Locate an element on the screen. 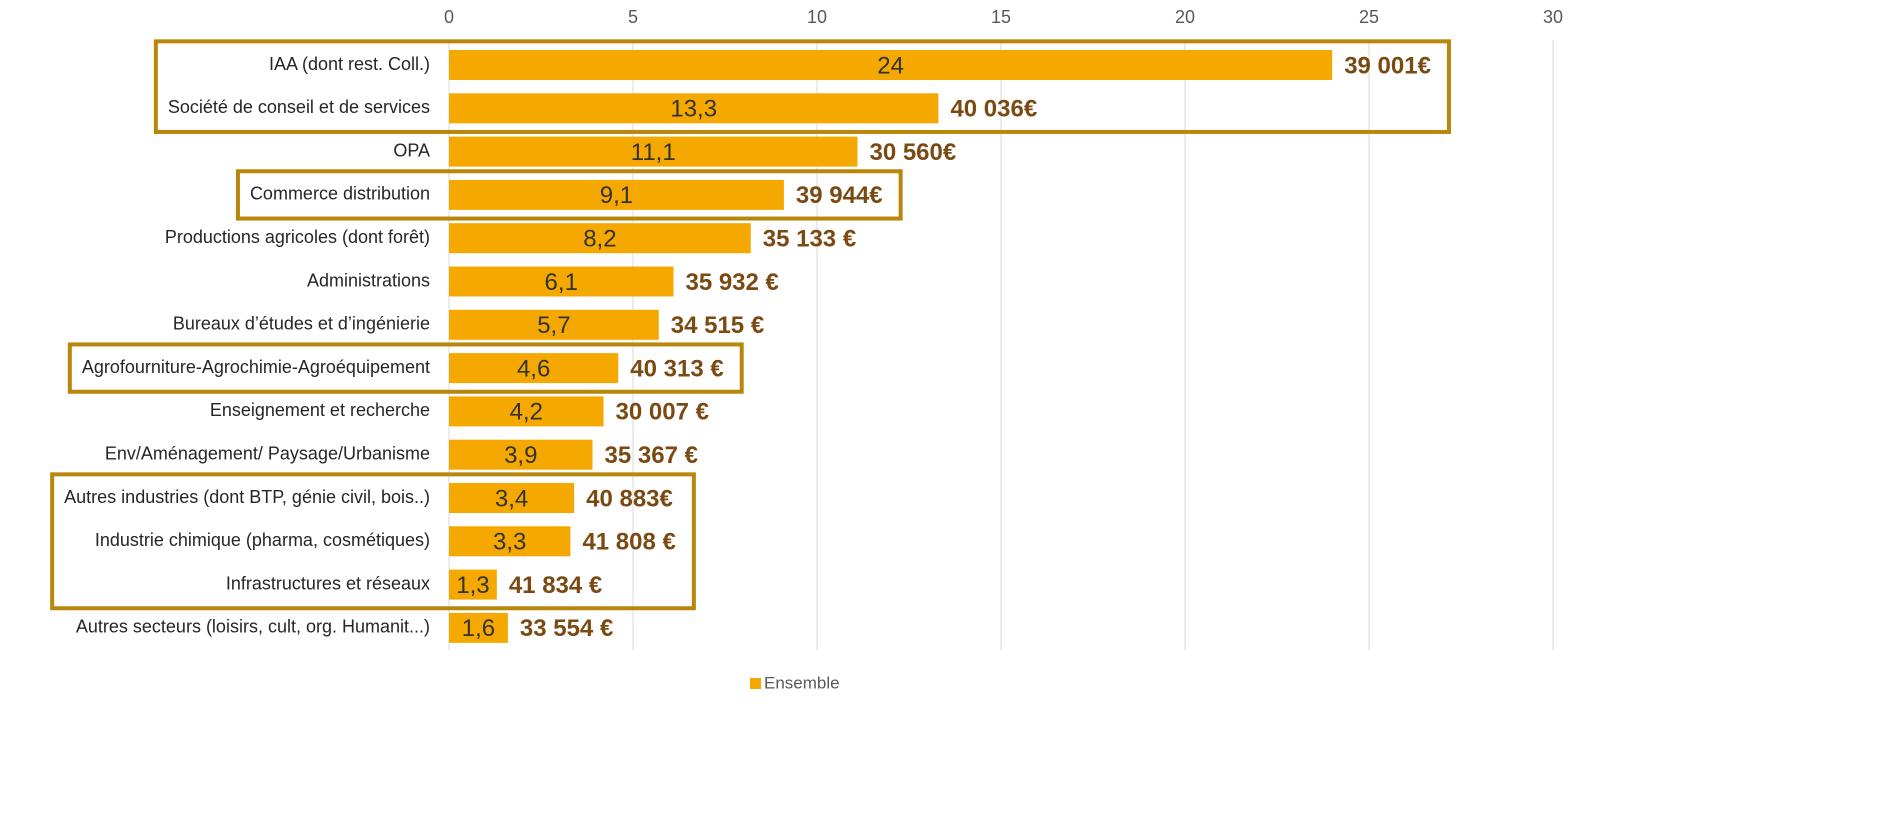 This screenshot has height=829, width=1882. y-tick-label: Commerce distribution is located at coordinates (340, 194).